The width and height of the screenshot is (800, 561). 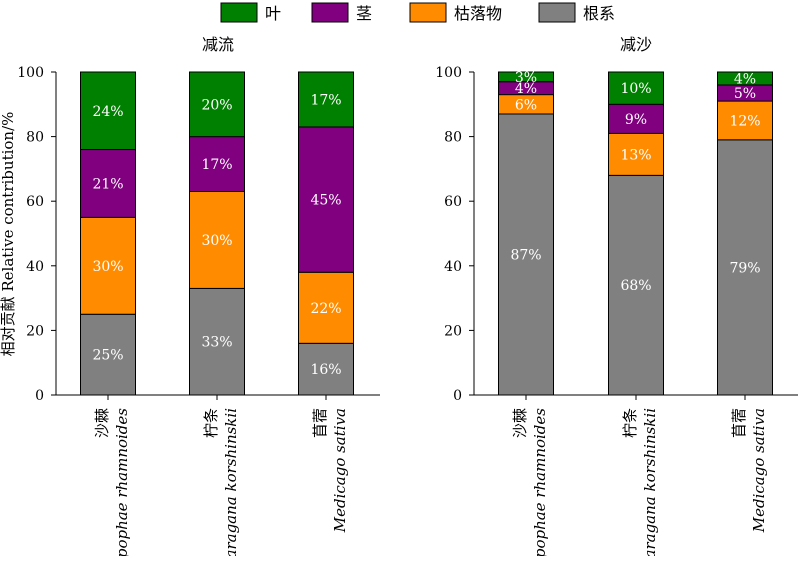 I want to click on panel-title: 减沙, so click(x=636, y=44).